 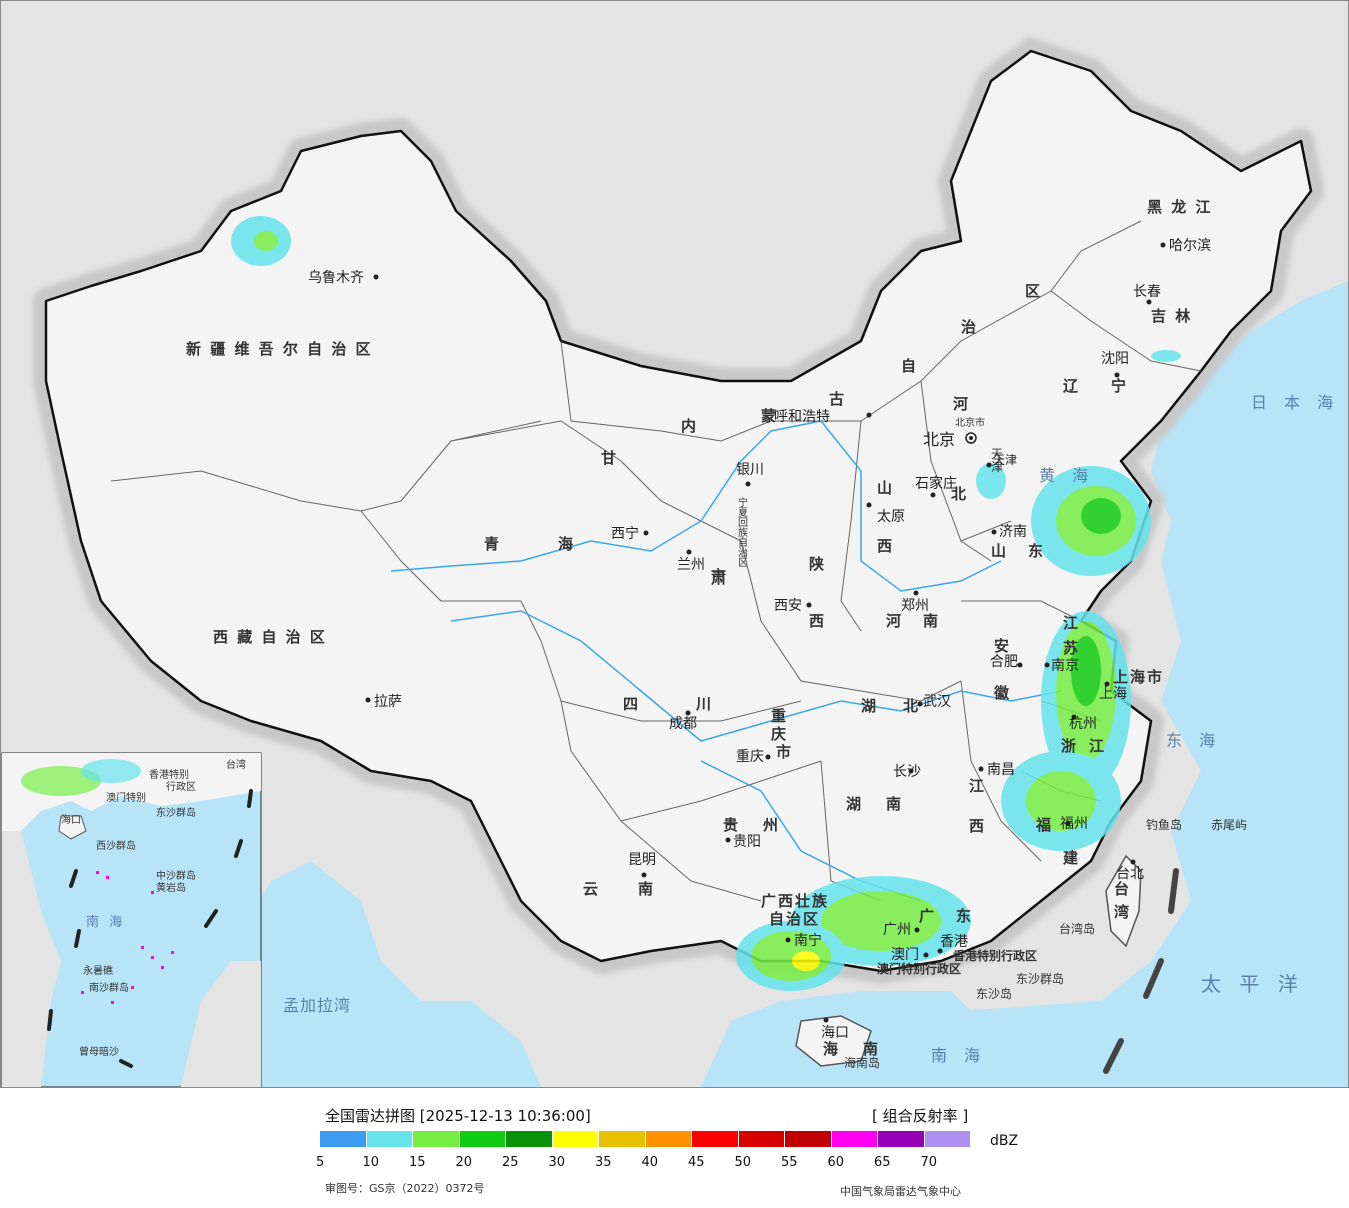 I want to click on japan-sea, so click(x=1274, y=391).